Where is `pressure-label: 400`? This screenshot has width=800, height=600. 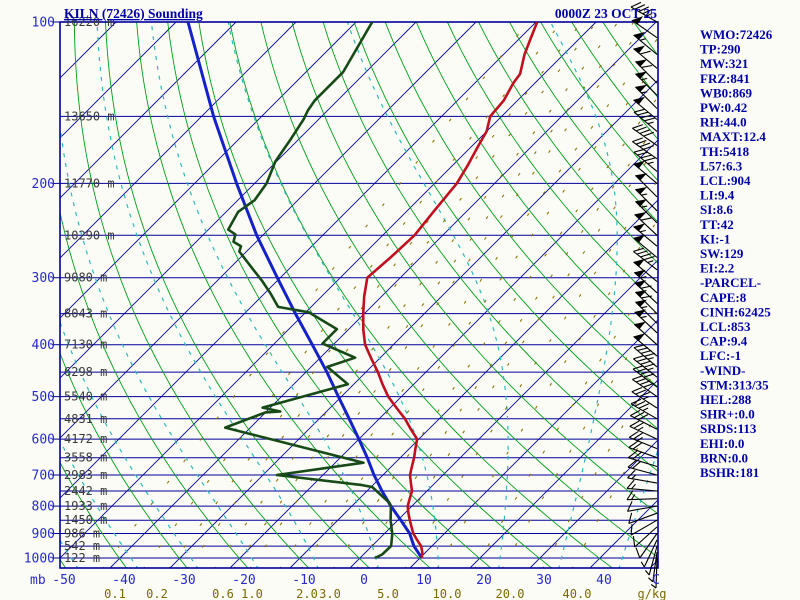 pressure-label: 400 is located at coordinates (43, 345).